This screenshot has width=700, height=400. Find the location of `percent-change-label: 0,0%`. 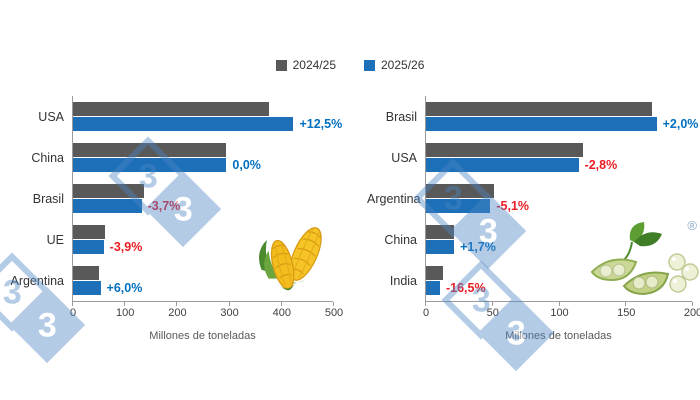

percent-change-label: 0,0% is located at coordinates (246, 165).